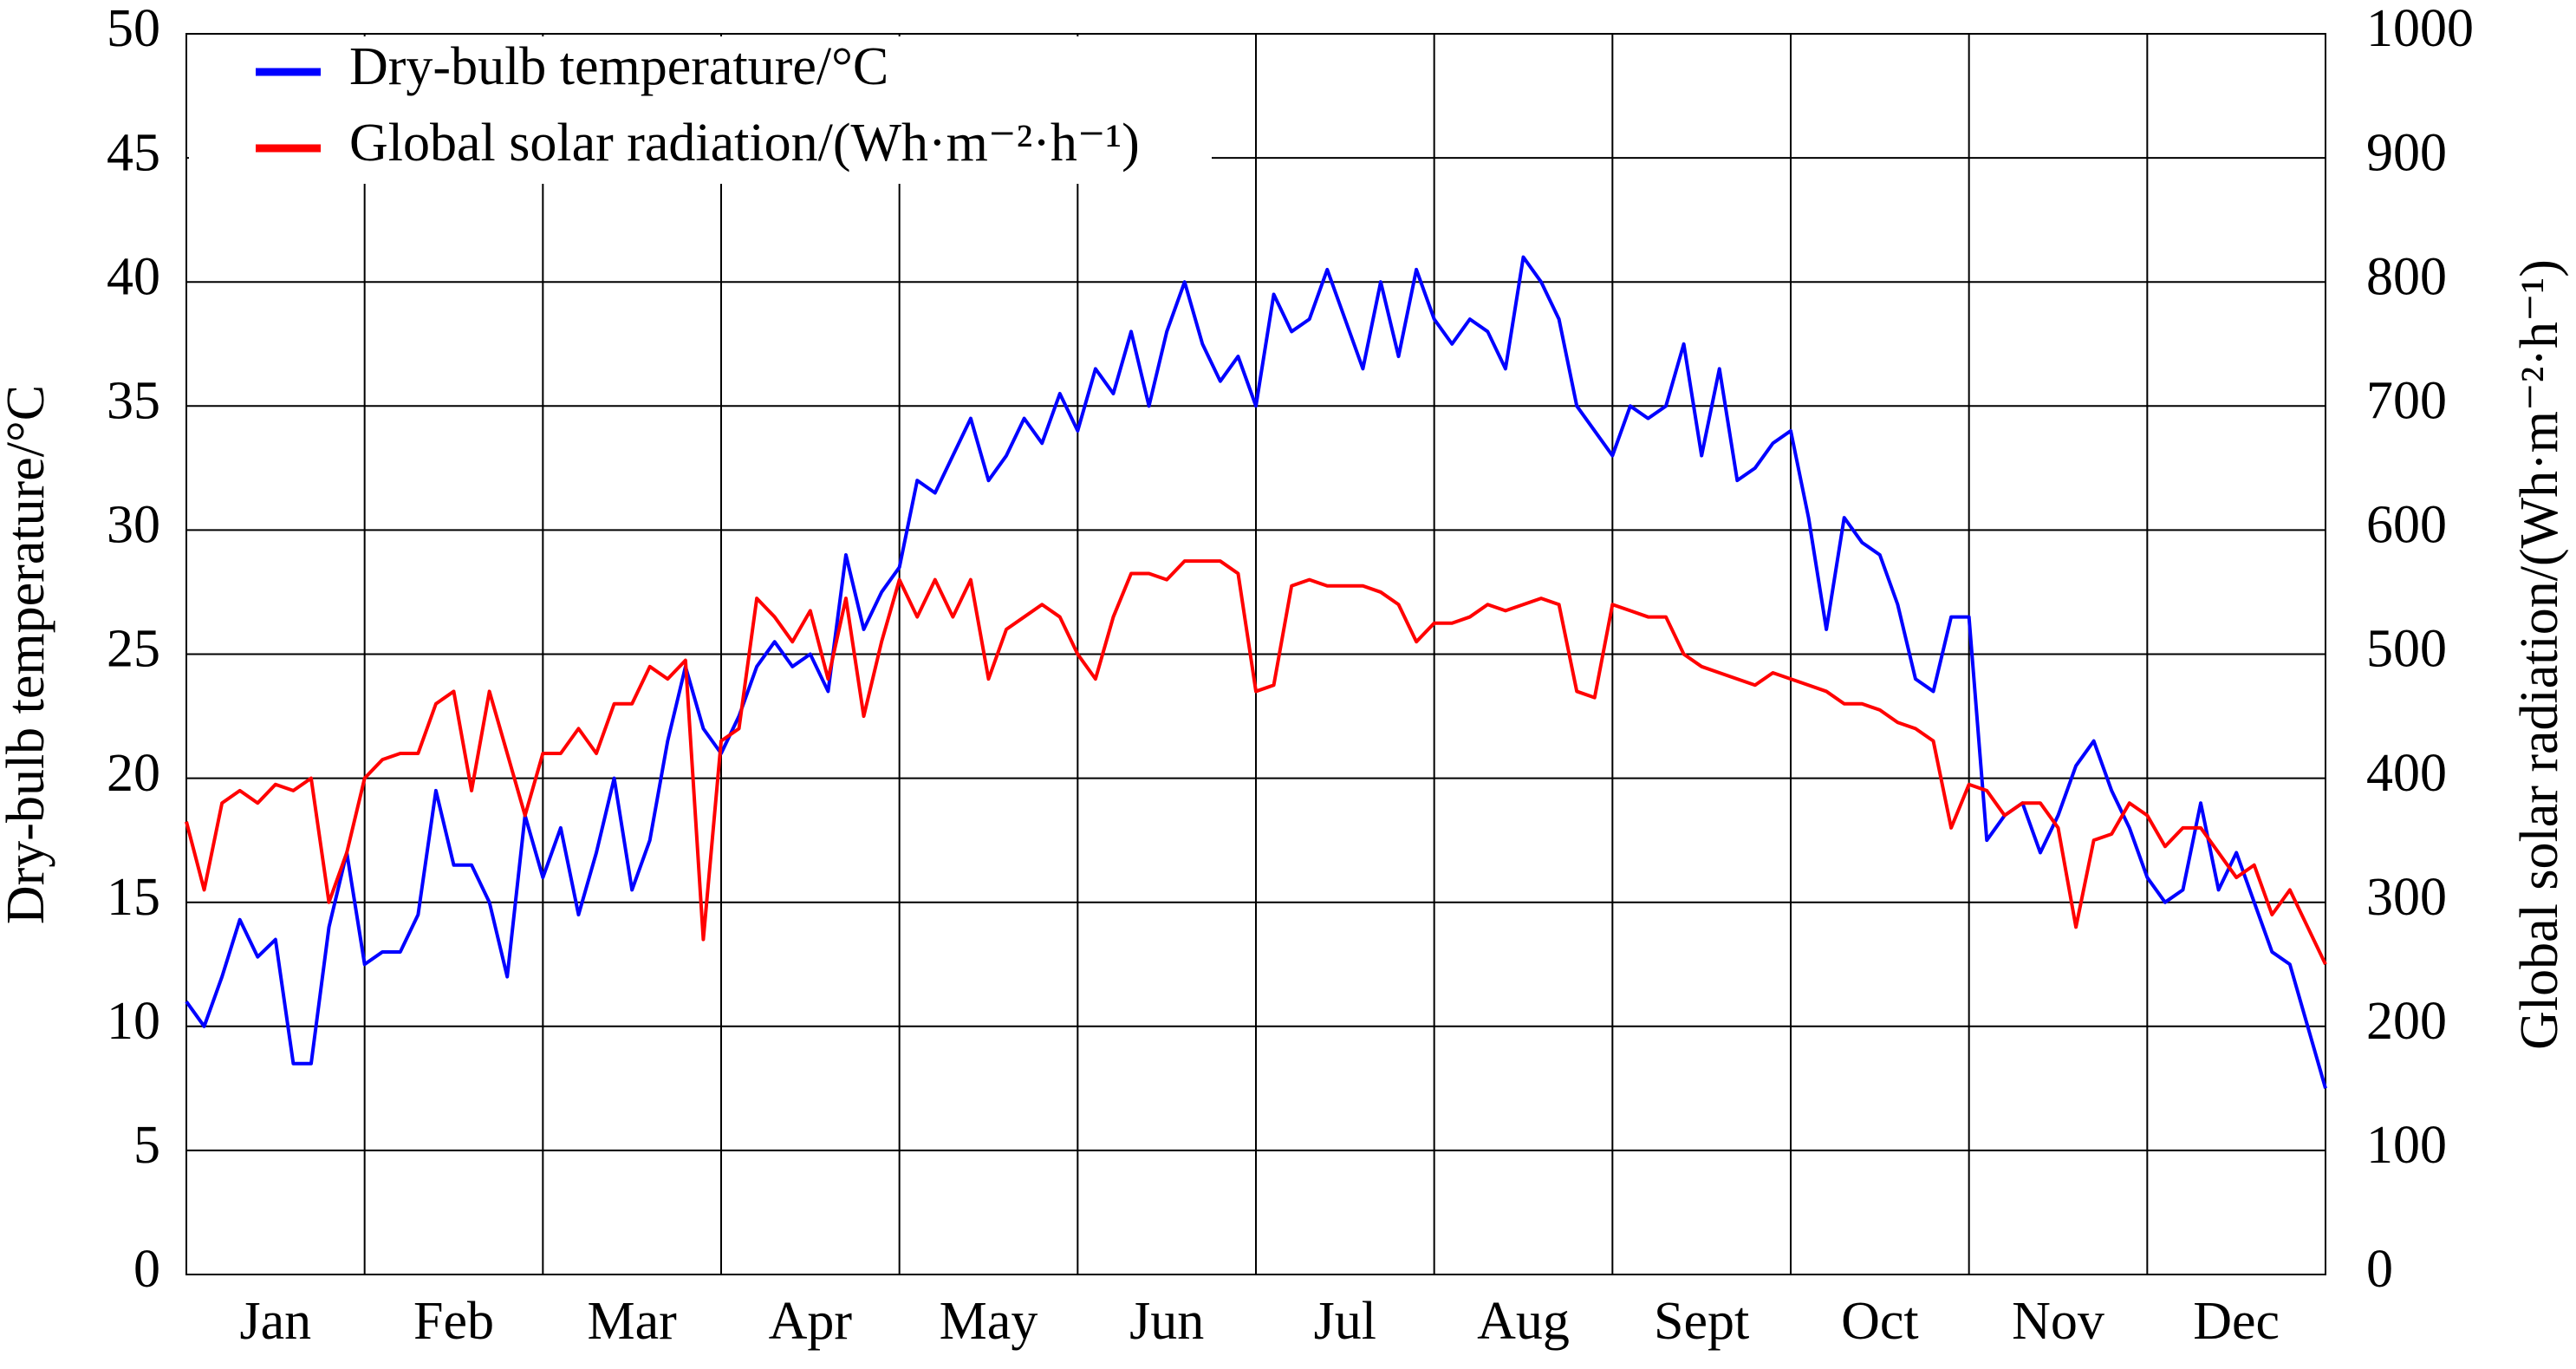  I want to click on y-tick-label: 15, so click(133, 898).